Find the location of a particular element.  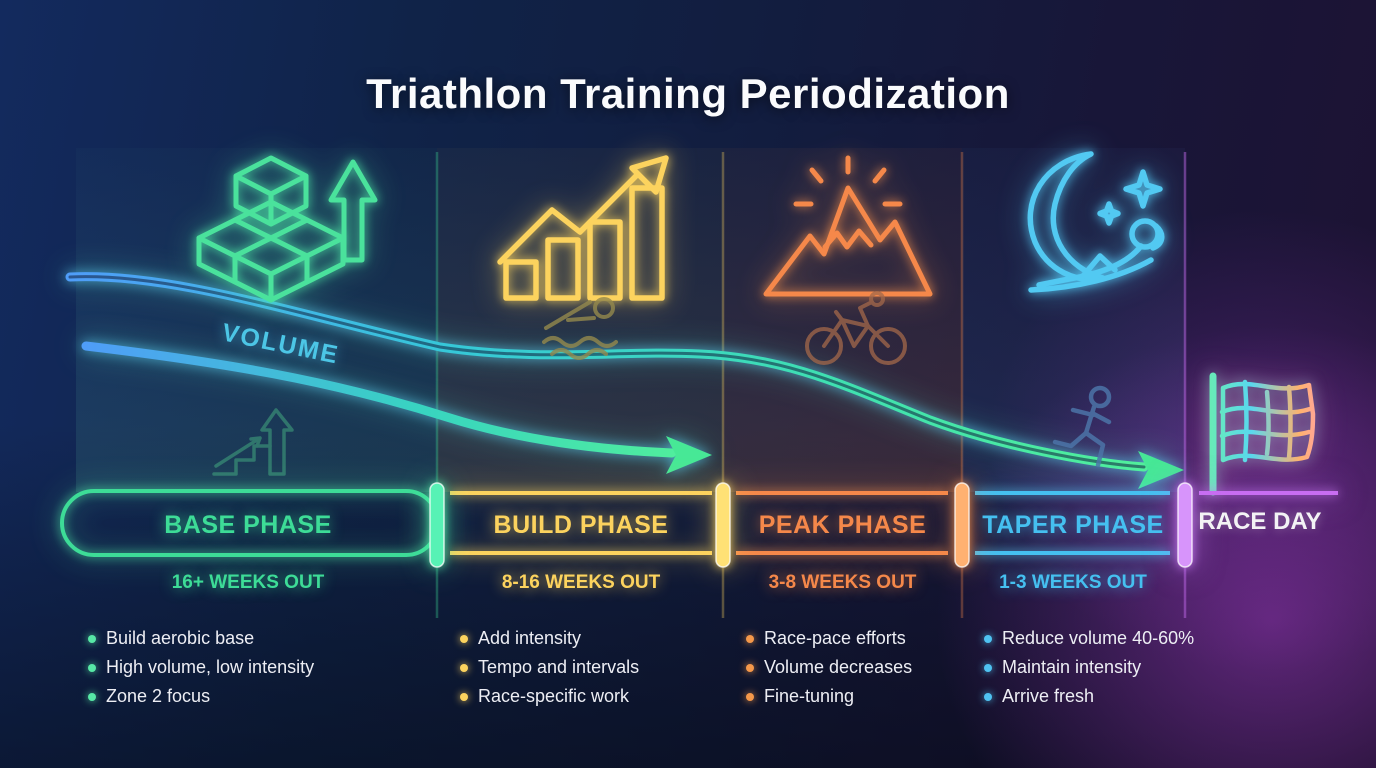

list-item: Volume decreases is located at coordinates (829, 667).